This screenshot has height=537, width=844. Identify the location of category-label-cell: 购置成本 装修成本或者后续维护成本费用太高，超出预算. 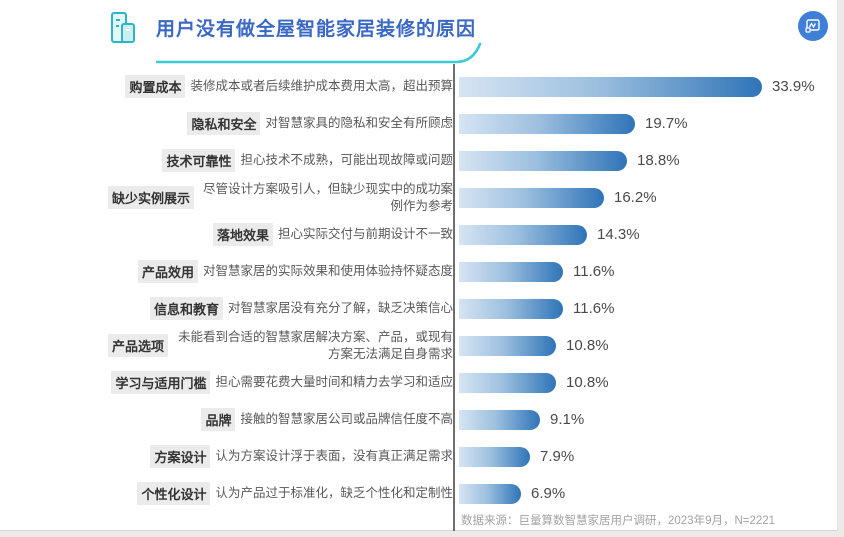
(280, 86).